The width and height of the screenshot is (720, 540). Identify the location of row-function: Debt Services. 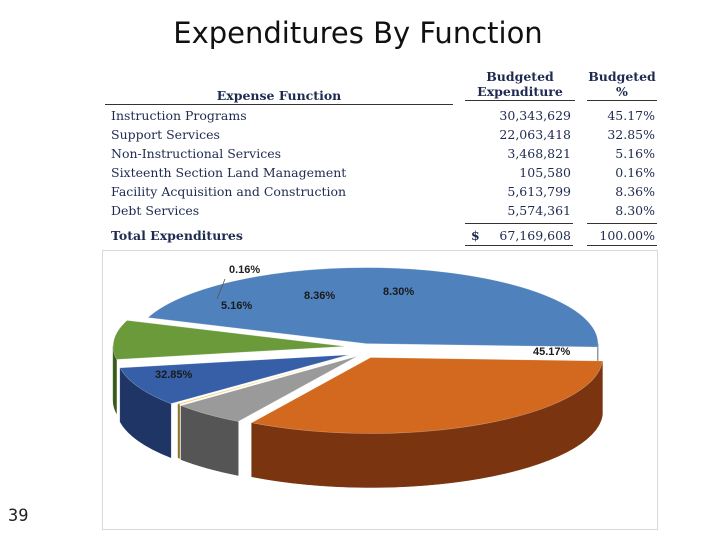
(155, 210).